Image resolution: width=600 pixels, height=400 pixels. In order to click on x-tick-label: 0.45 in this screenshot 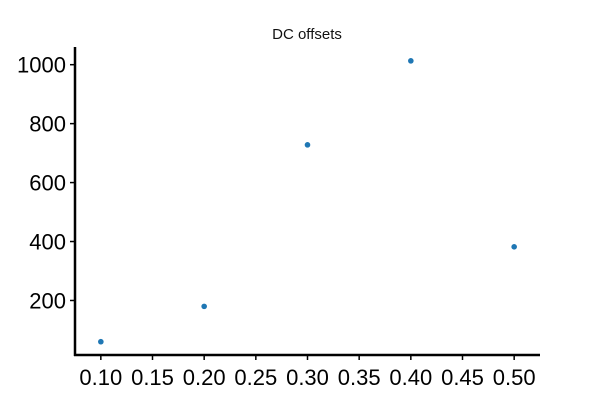, I will do `click(462, 377)`.